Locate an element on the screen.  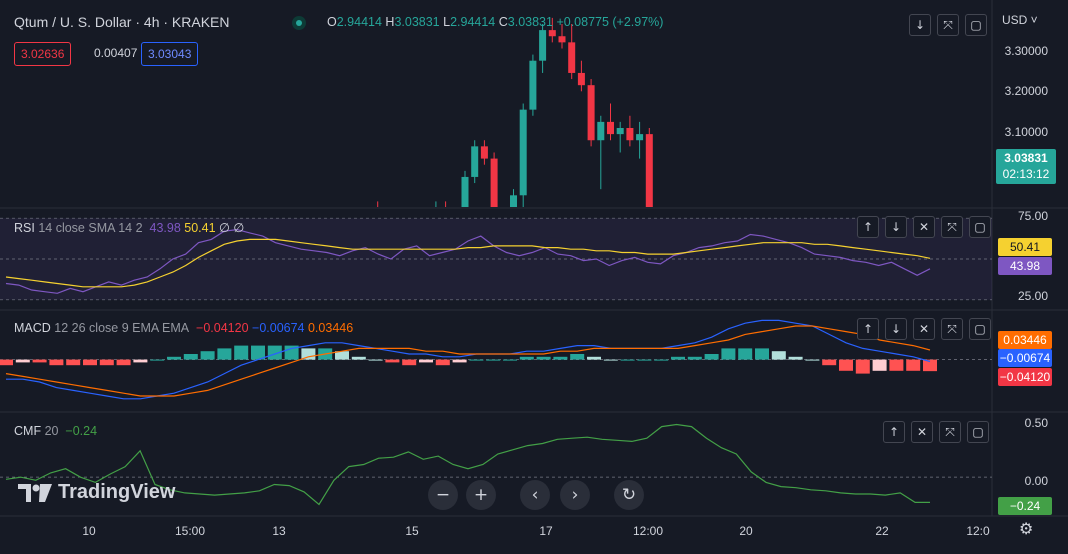
macd-line-tag: −0.00674 is located at coordinates (1025, 358).